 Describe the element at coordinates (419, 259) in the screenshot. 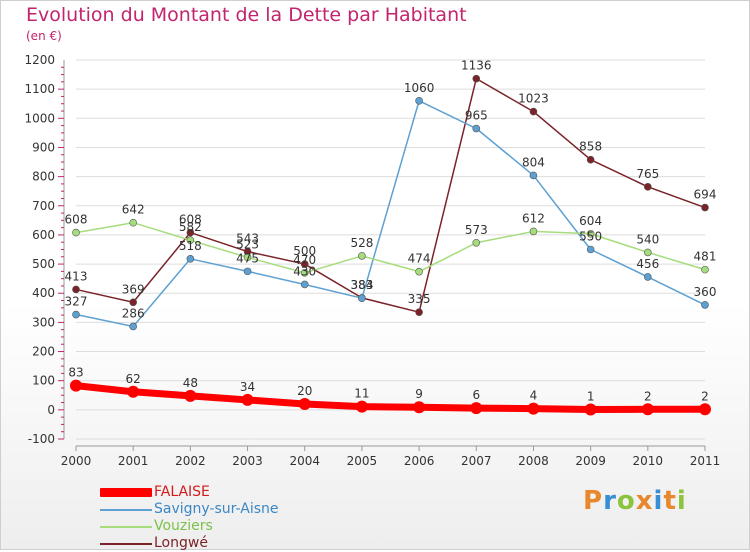

I see `data-label-vouziers: 474` at that location.